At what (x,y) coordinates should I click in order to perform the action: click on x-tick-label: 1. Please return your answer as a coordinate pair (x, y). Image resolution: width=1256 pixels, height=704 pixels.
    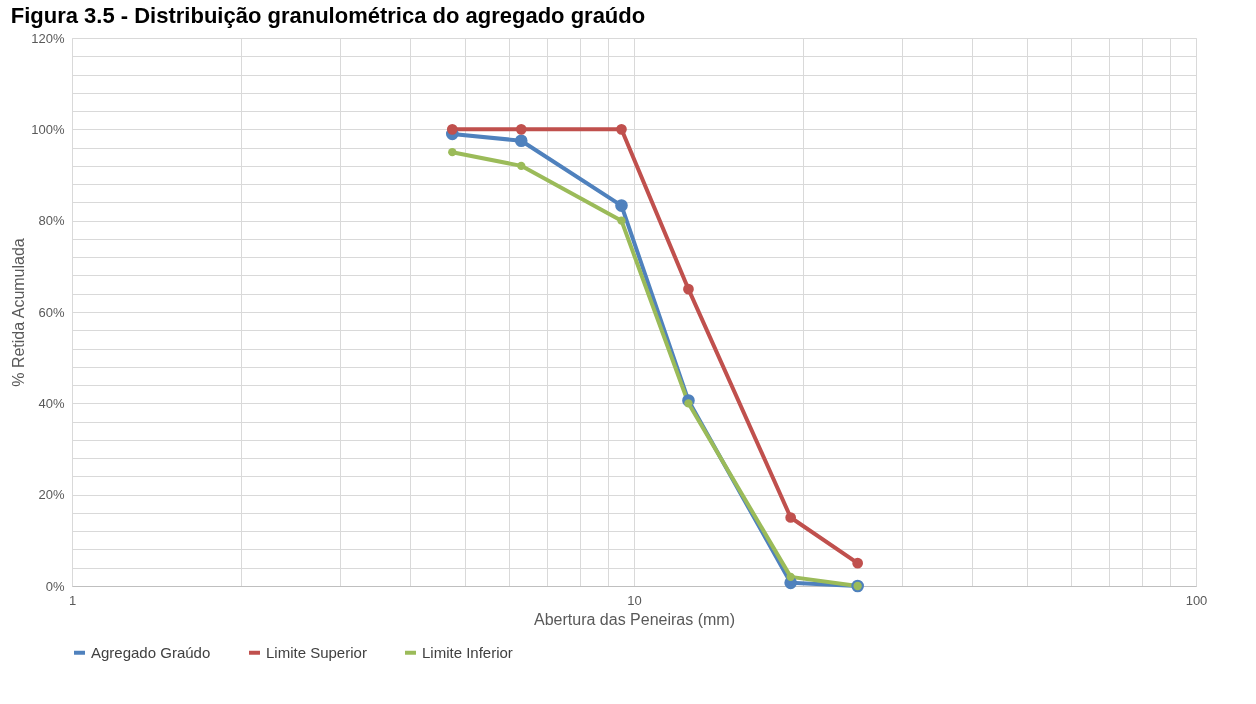
    Looking at the image, I should click on (72, 600).